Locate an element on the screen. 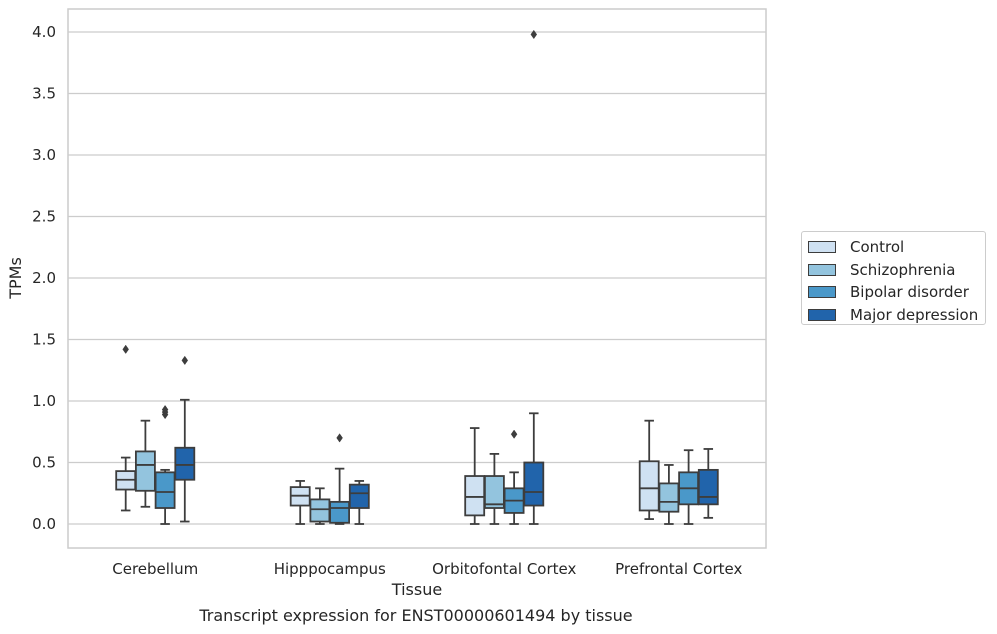  y-axis-label: TPMs is located at coordinates (15, 278).